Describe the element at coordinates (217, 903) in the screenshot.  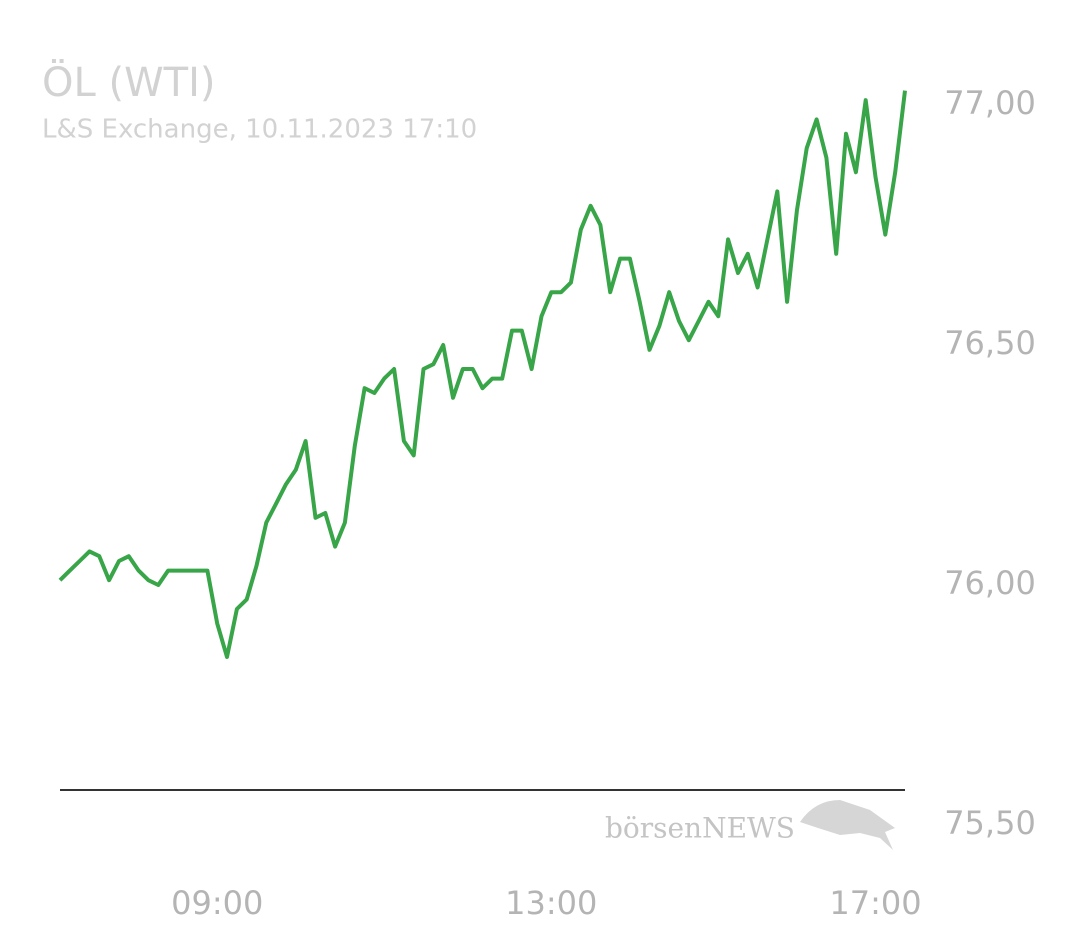
I see `x-tick-label: 09:00` at that location.